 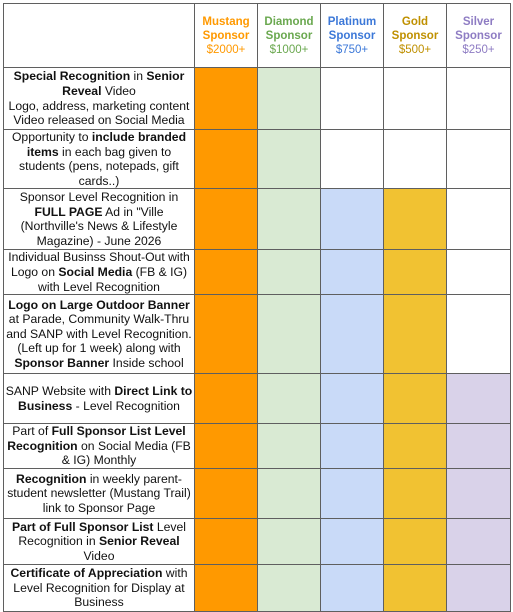 I want to click on benefit-bold-text: FULL PAGE, so click(x=68, y=211).